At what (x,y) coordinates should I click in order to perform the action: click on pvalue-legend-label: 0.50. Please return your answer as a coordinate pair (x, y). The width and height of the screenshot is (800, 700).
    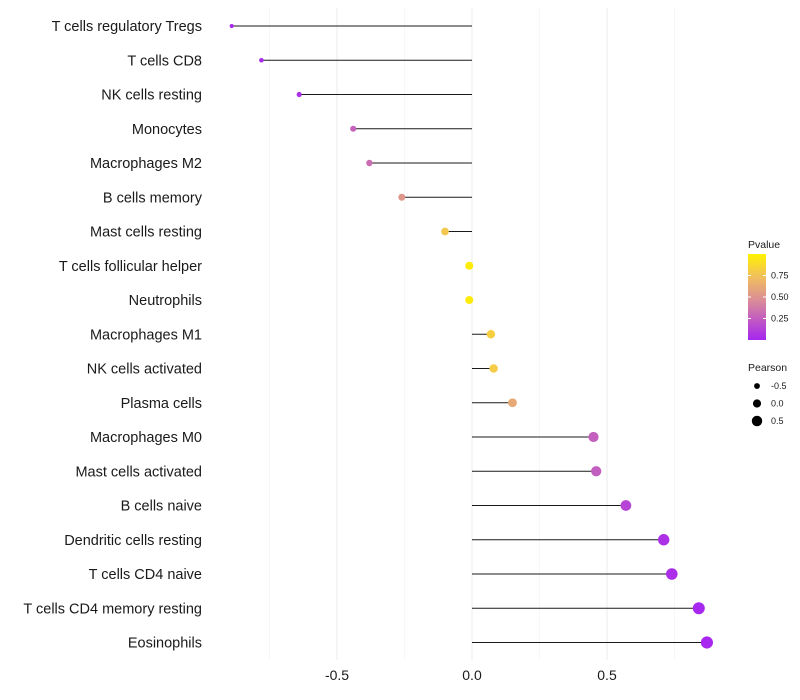
    Looking at the image, I should click on (780, 297).